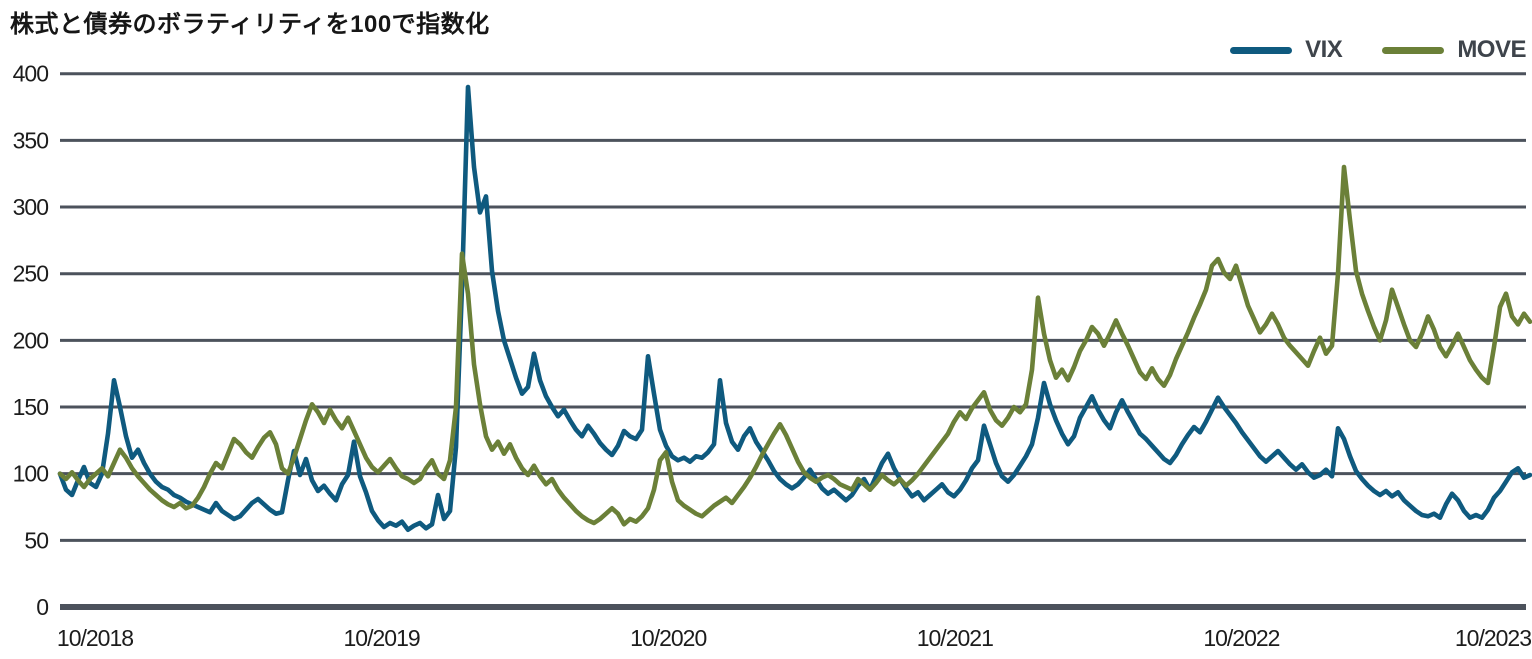  What do you see at coordinates (1413, 50) in the screenshot?
I see `move-line-swatch` at bounding box center [1413, 50].